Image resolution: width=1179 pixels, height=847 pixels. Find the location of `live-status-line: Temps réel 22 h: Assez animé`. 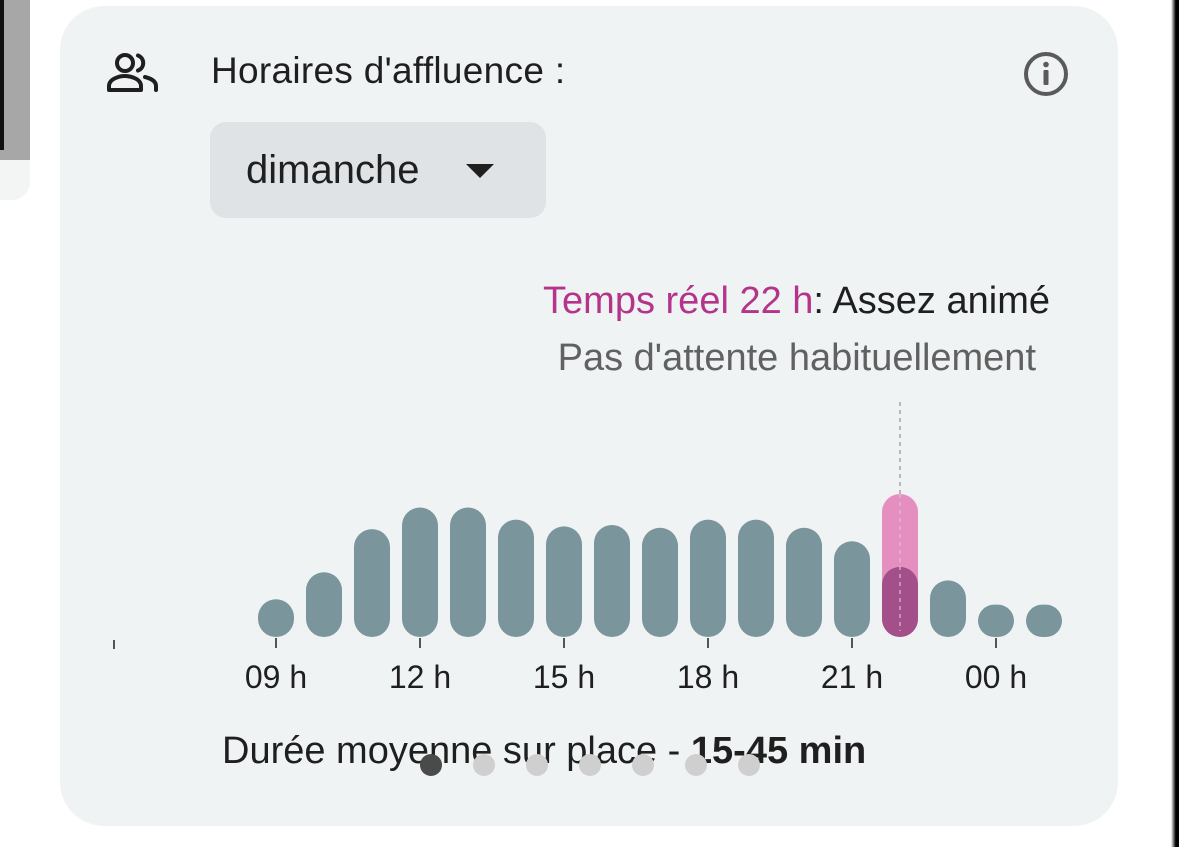

live-status-line: Temps réel 22 h: Assez animé is located at coordinates (796, 301).